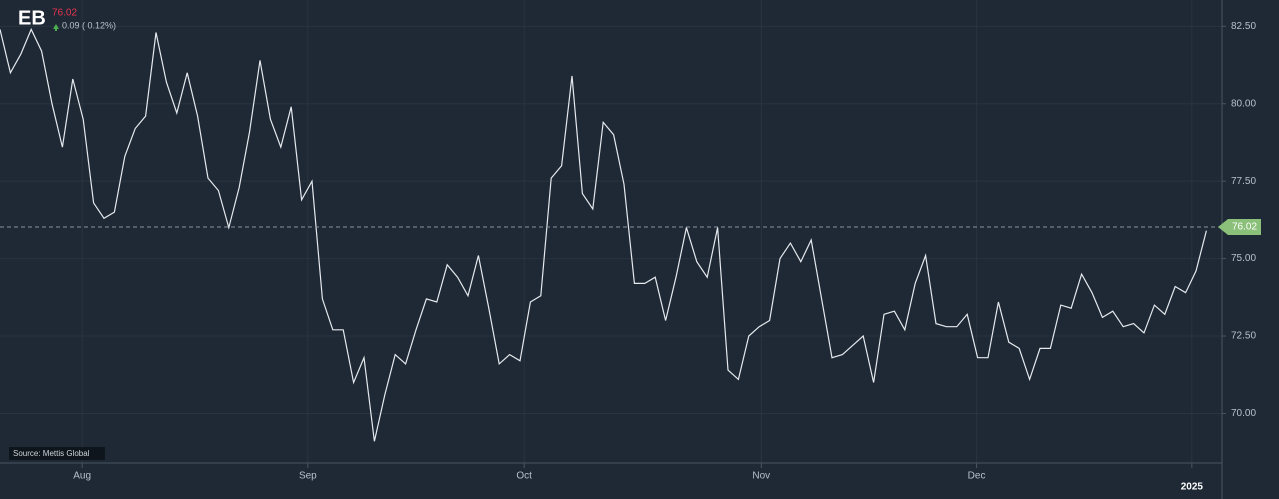 This screenshot has width=1279, height=499. I want to click on source: Source: Mettis Global, so click(51, 453).